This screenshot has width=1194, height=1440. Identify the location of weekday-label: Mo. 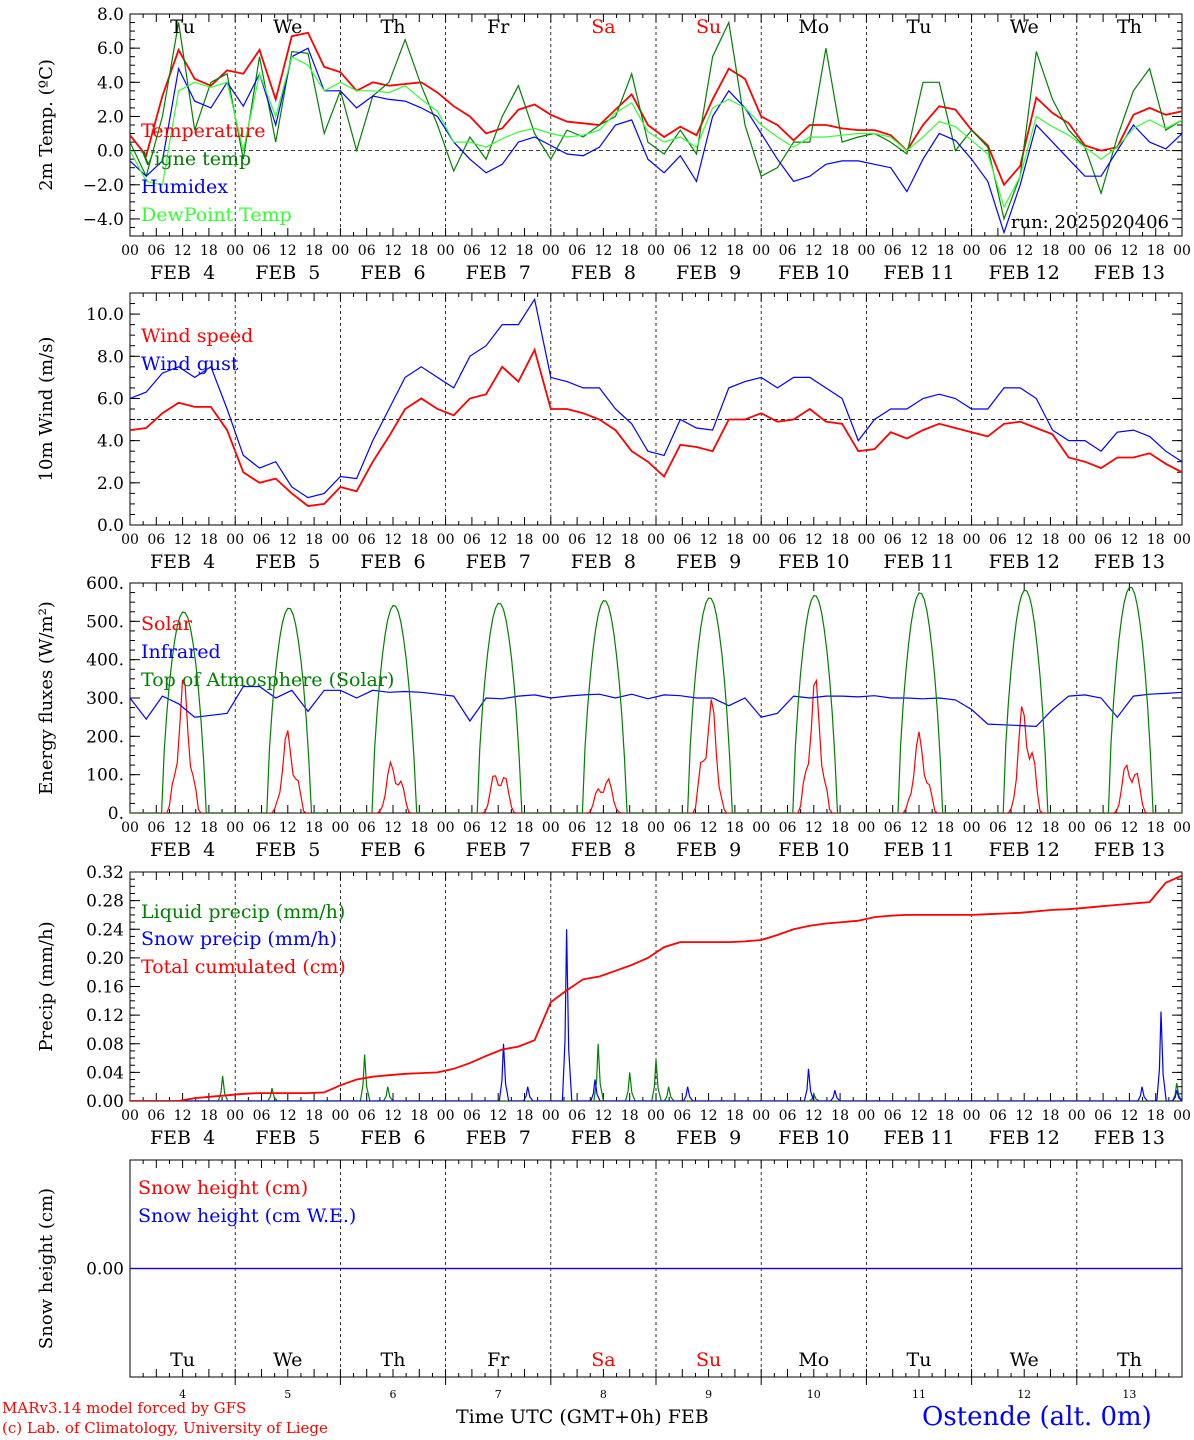
(813, 27).